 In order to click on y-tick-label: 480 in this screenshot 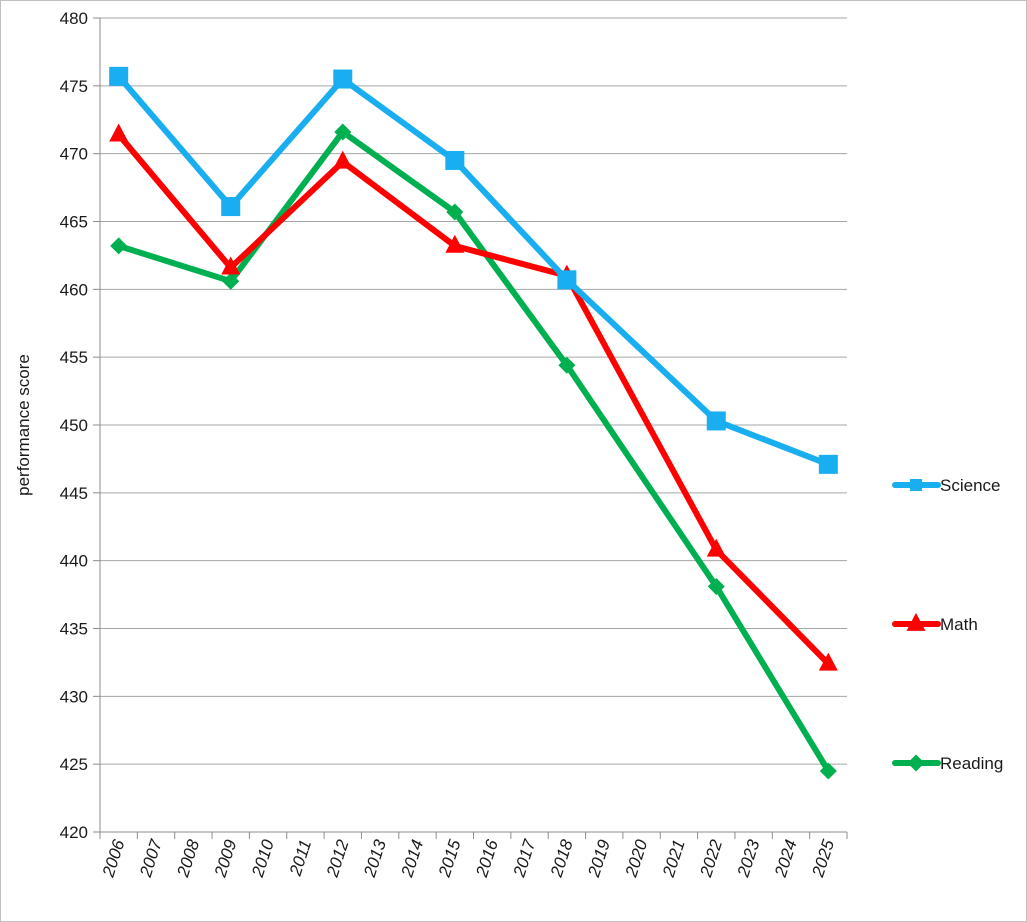, I will do `click(74, 18)`.